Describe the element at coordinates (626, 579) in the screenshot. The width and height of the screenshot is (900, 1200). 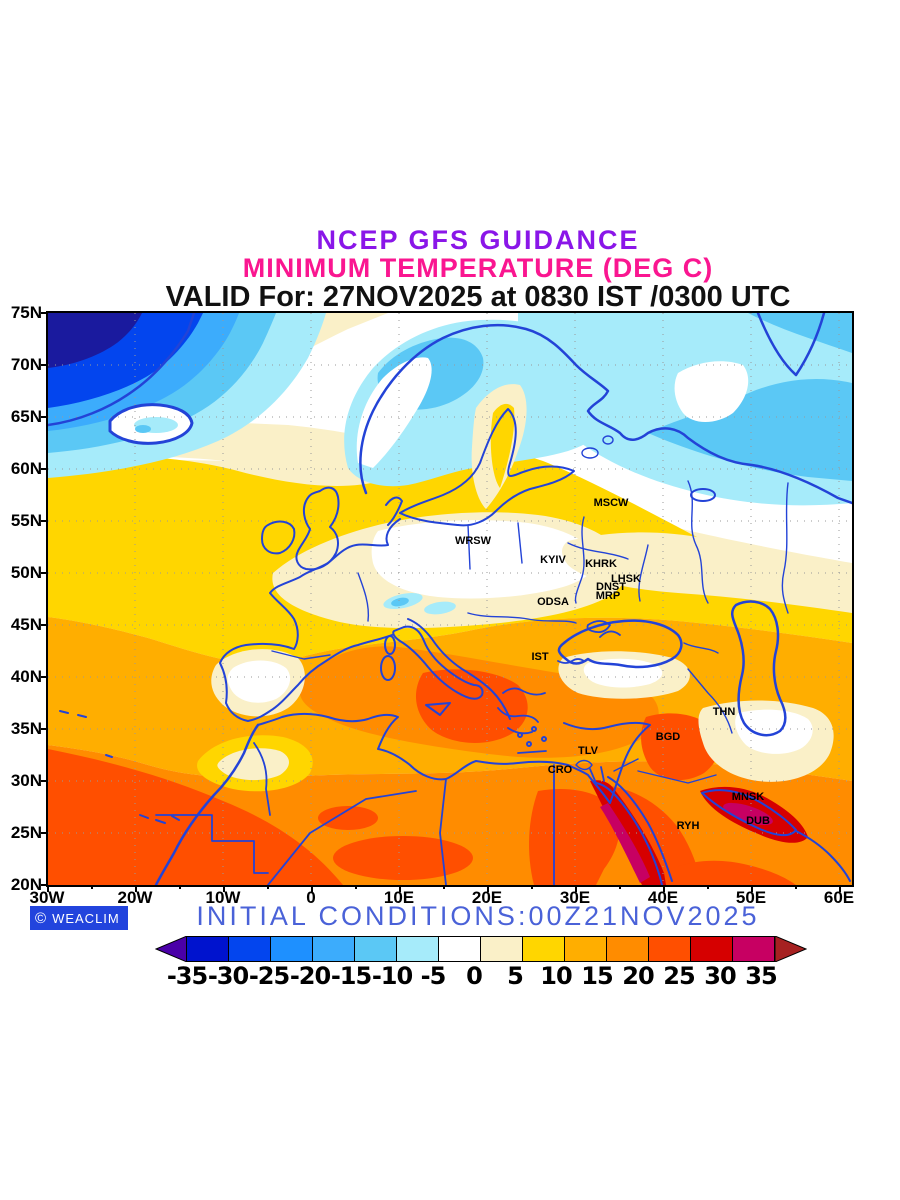
I see `city-label-lhsk: LHSK` at that location.